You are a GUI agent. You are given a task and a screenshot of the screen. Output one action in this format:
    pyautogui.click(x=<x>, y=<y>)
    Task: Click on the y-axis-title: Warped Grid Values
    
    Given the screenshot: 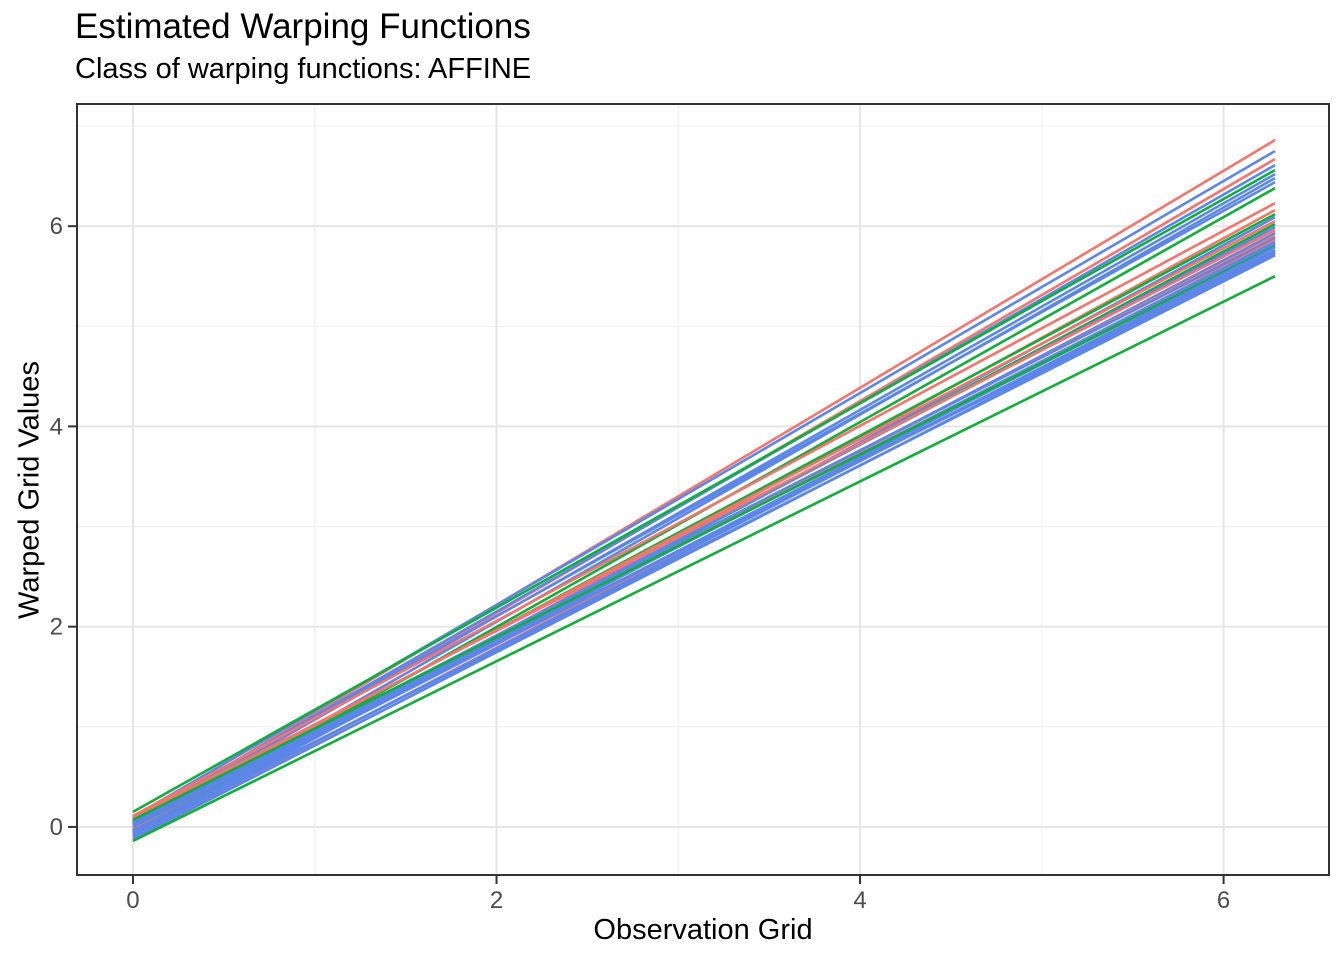 What is the action you would take?
    pyautogui.click(x=29, y=490)
    